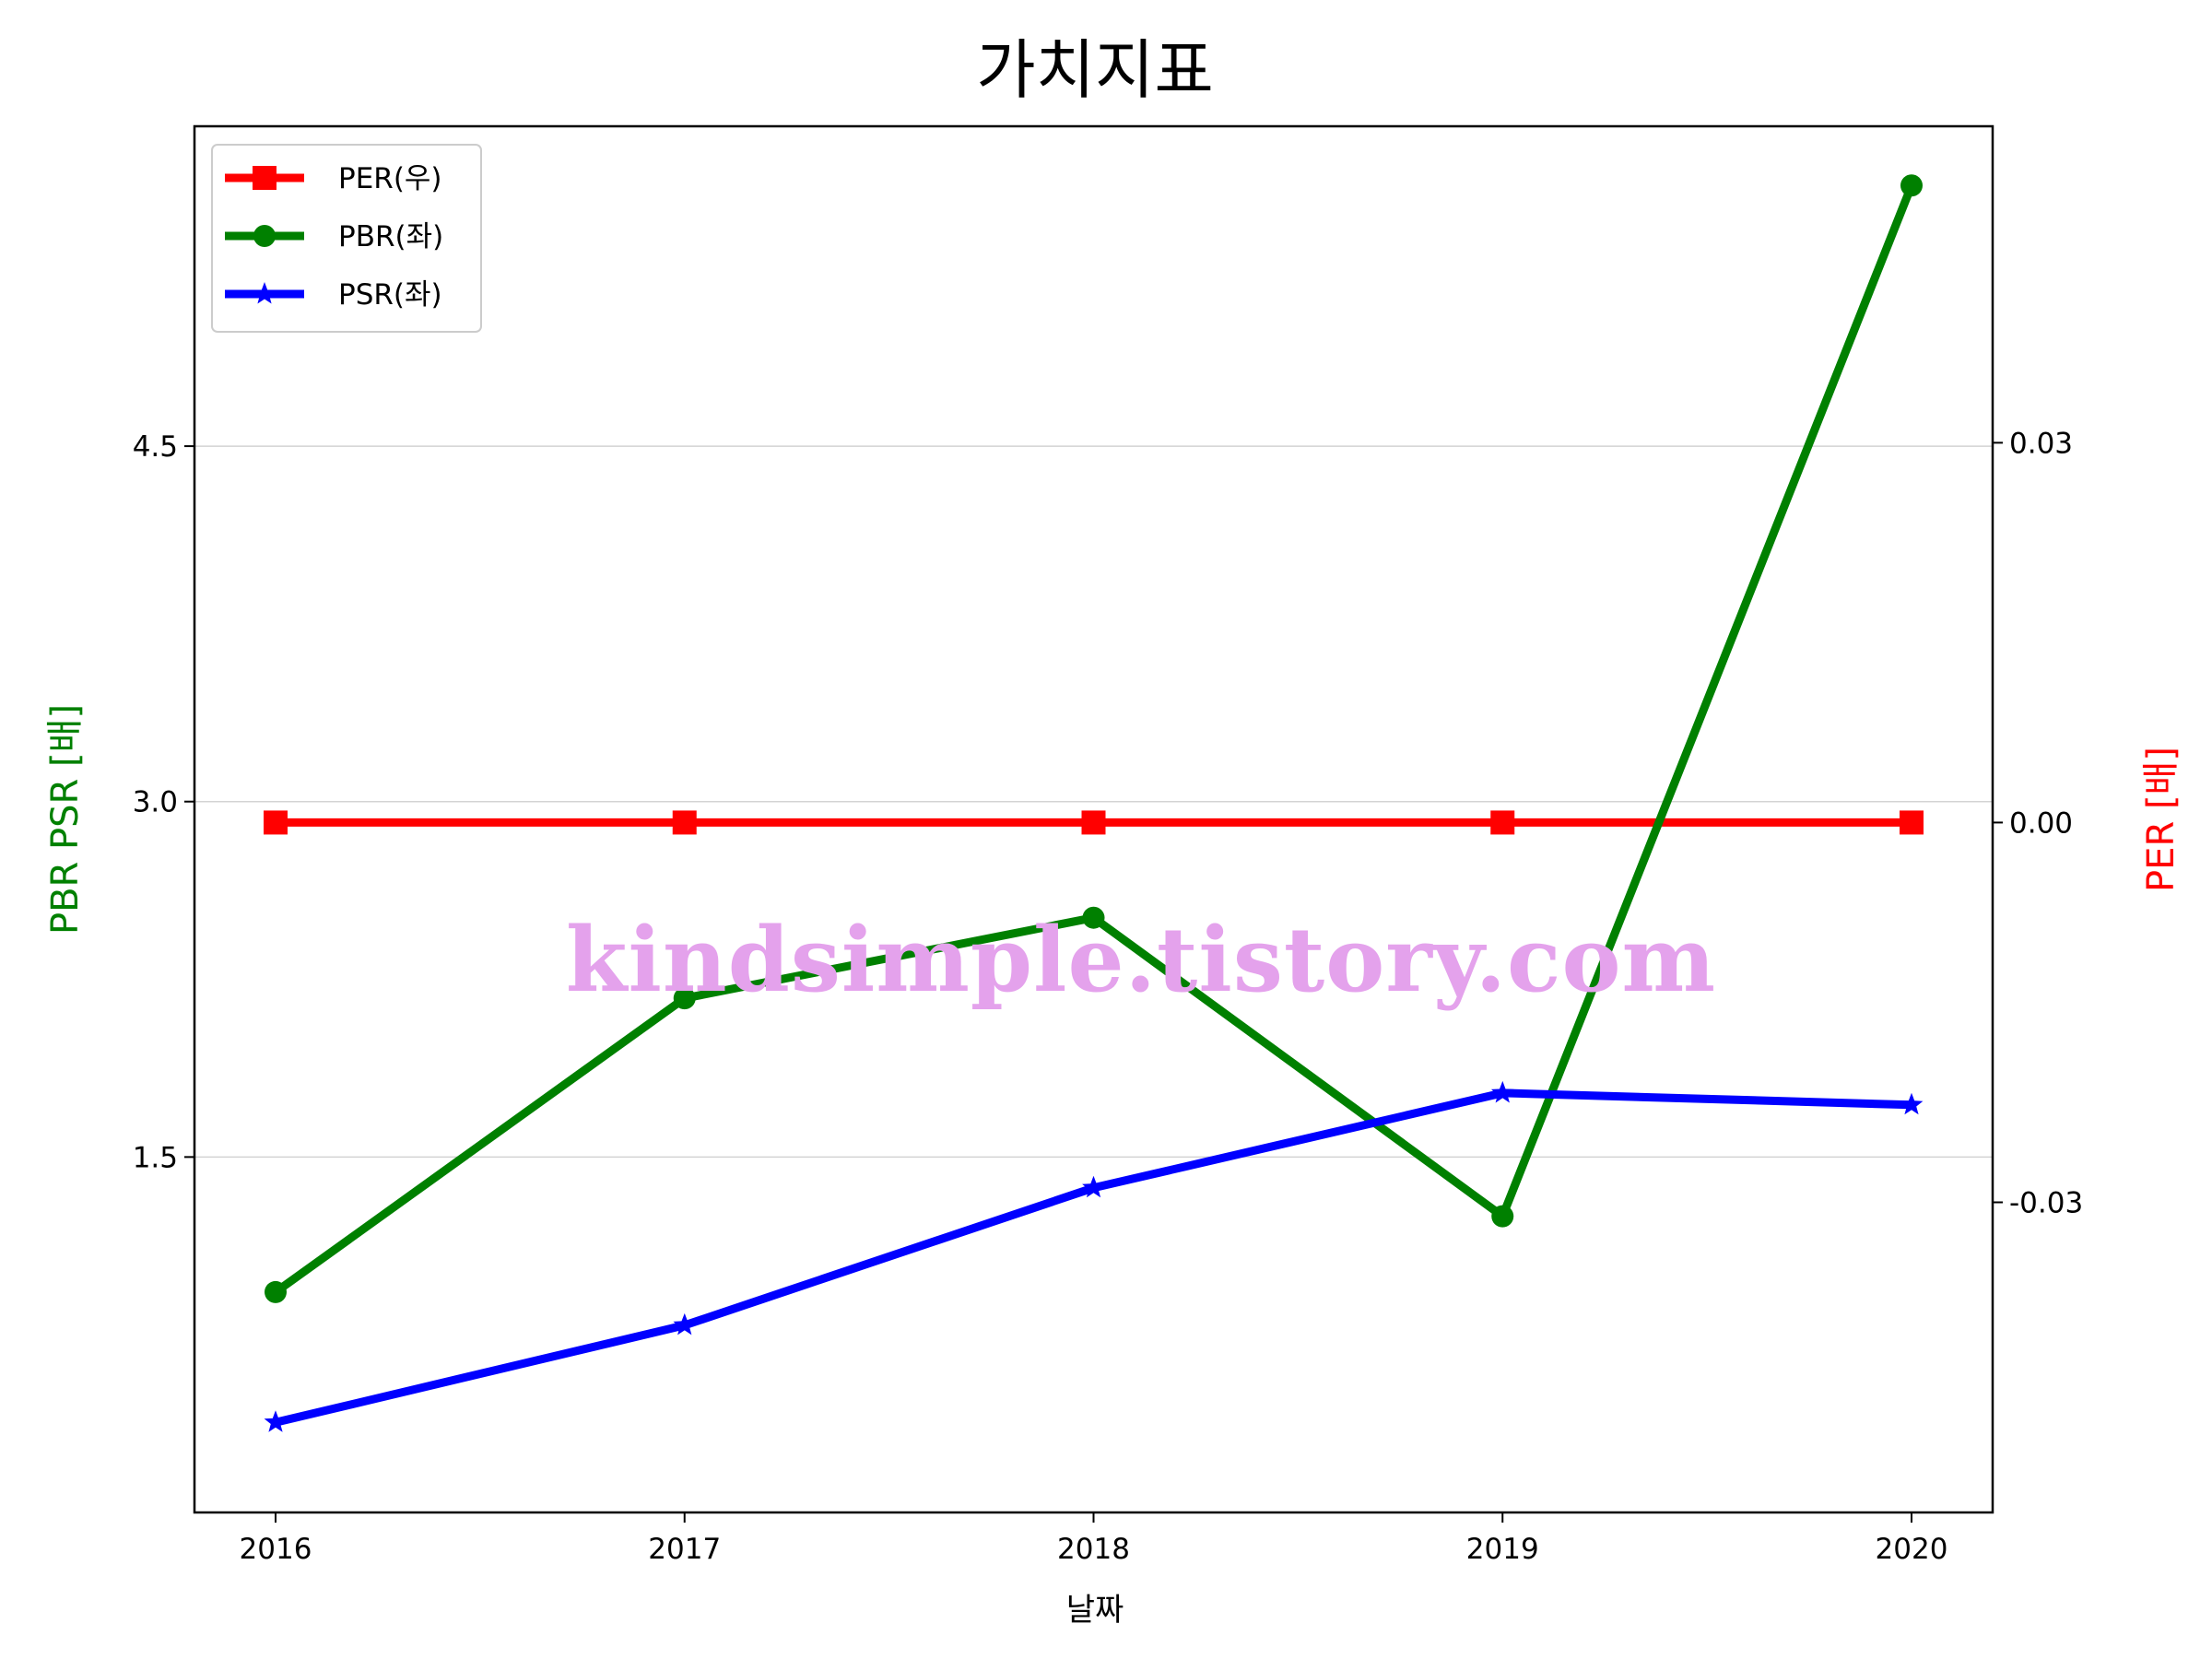 The height and width of the screenshot is (1659, 2212). Describe the element at coordinates (276, 1291) in the screenshot. I see `series-1-point-2016` at that location.